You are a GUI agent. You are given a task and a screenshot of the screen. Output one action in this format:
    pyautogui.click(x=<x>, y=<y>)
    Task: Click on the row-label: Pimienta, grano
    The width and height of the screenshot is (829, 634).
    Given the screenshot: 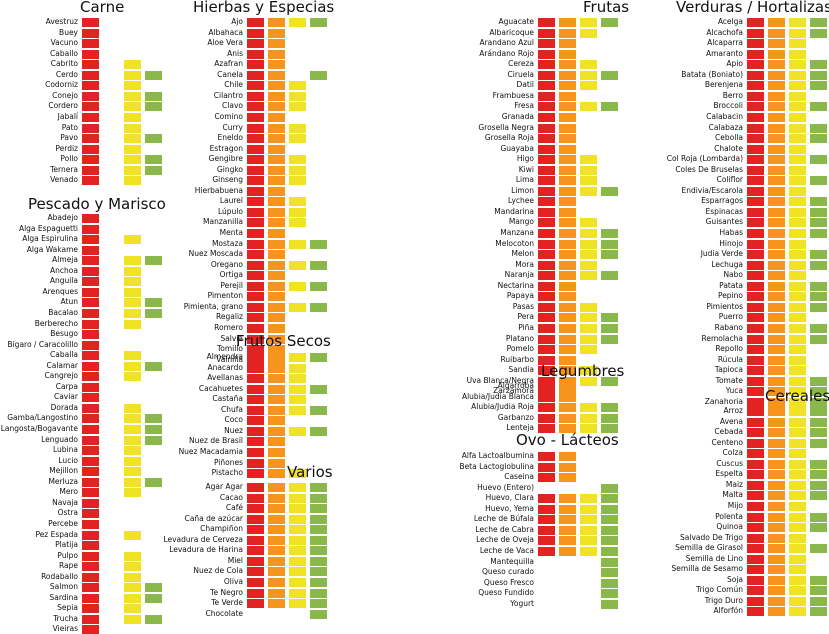 What is the action you would take?
    pyautogui.click(x=213, y=306)
    